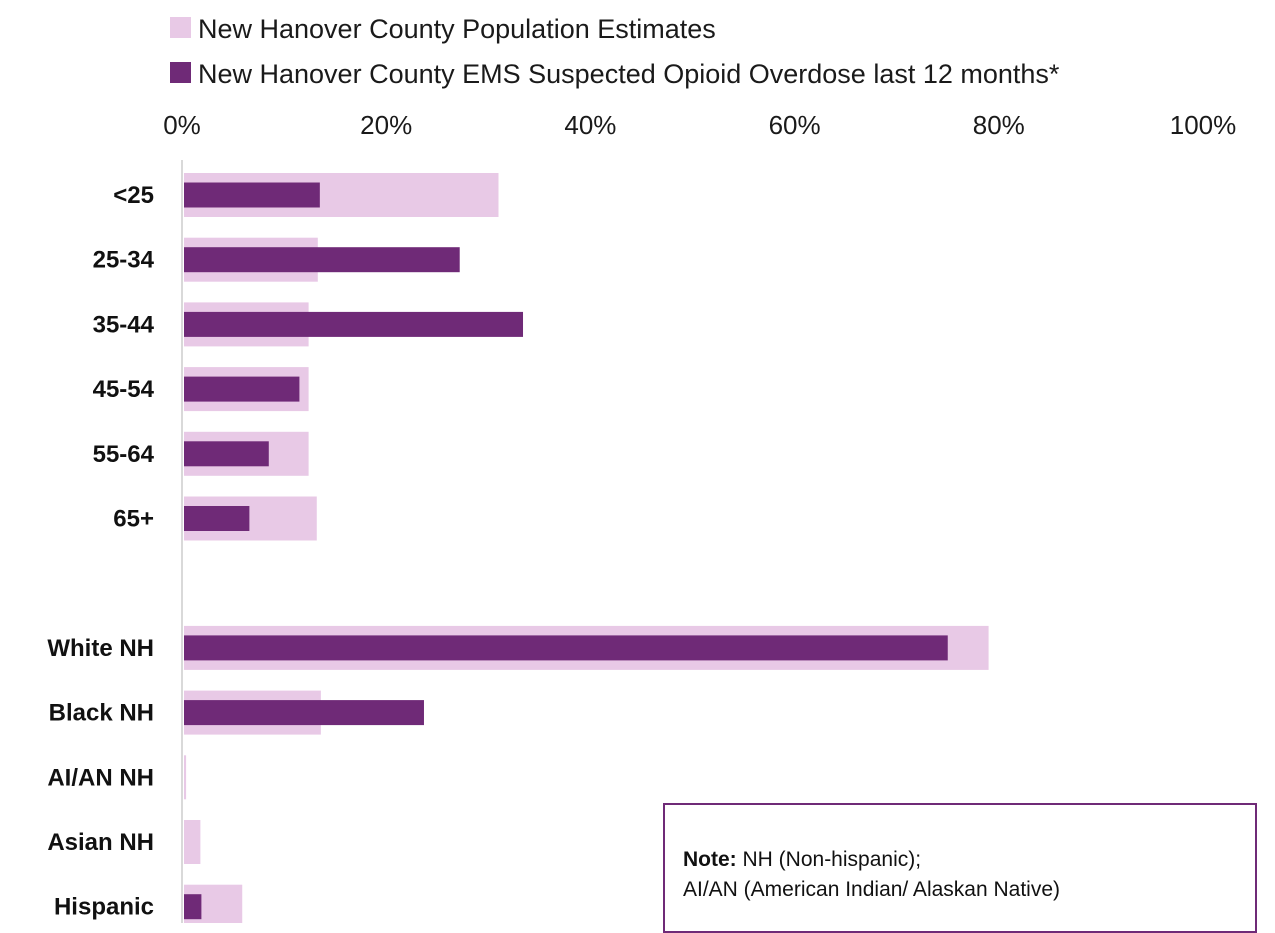 The height and width of the screenshot is (933, 1275). I want to click on category-label: Hispanic, so click(104, 907).